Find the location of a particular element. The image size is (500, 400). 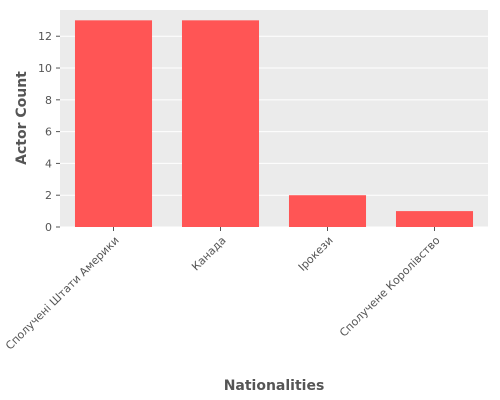

y-tick-label: 0 is located at coordinates (48, 227).